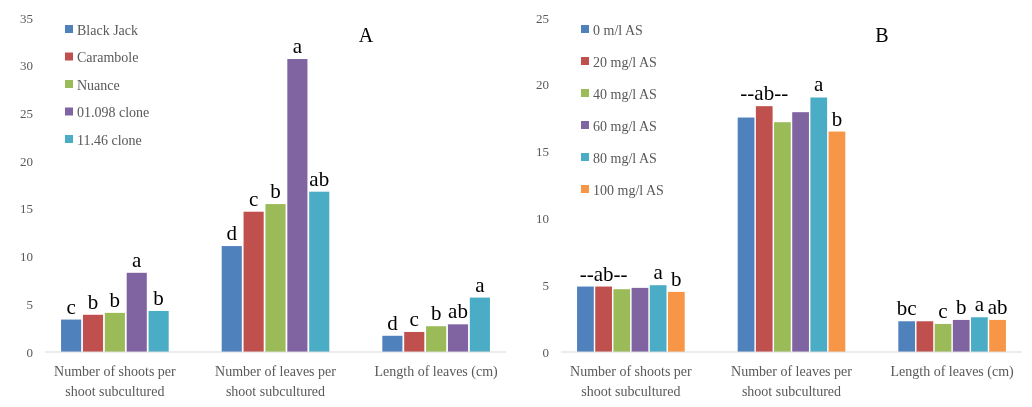 The height and width of the screenshot is (407, 1032). Describe the element at coordinates (108, 30) in the screenshot. I see `legend-label: Black Jack` at that location.